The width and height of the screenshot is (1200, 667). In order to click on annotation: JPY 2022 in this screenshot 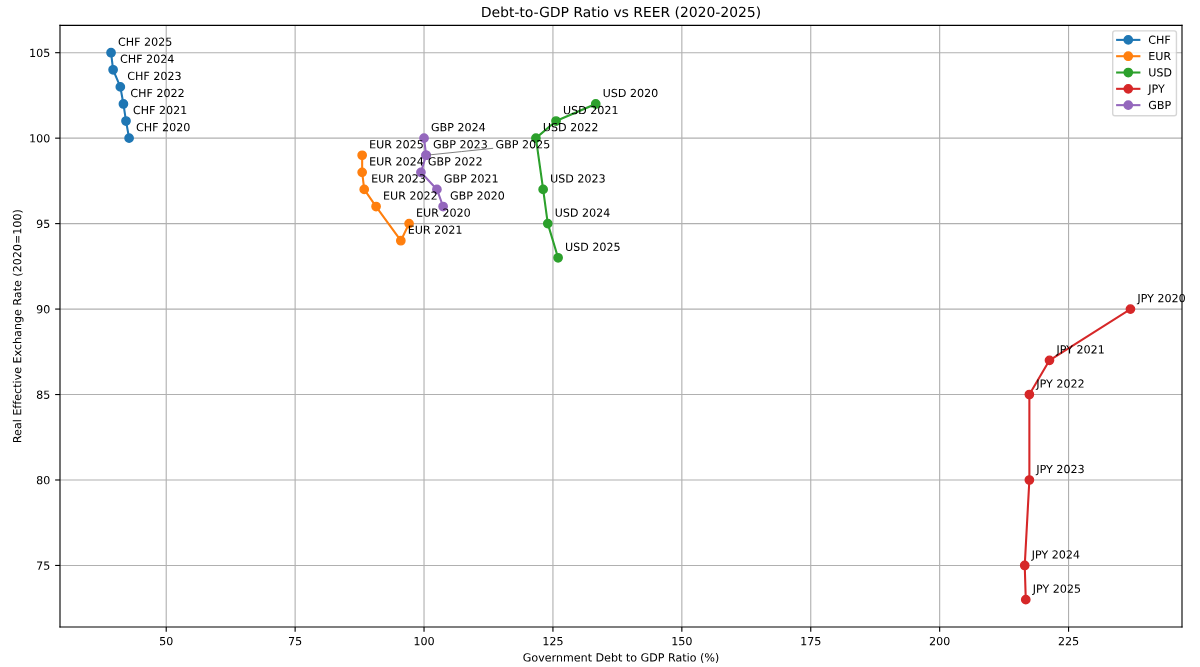, I will do `click(1059, 384)`.